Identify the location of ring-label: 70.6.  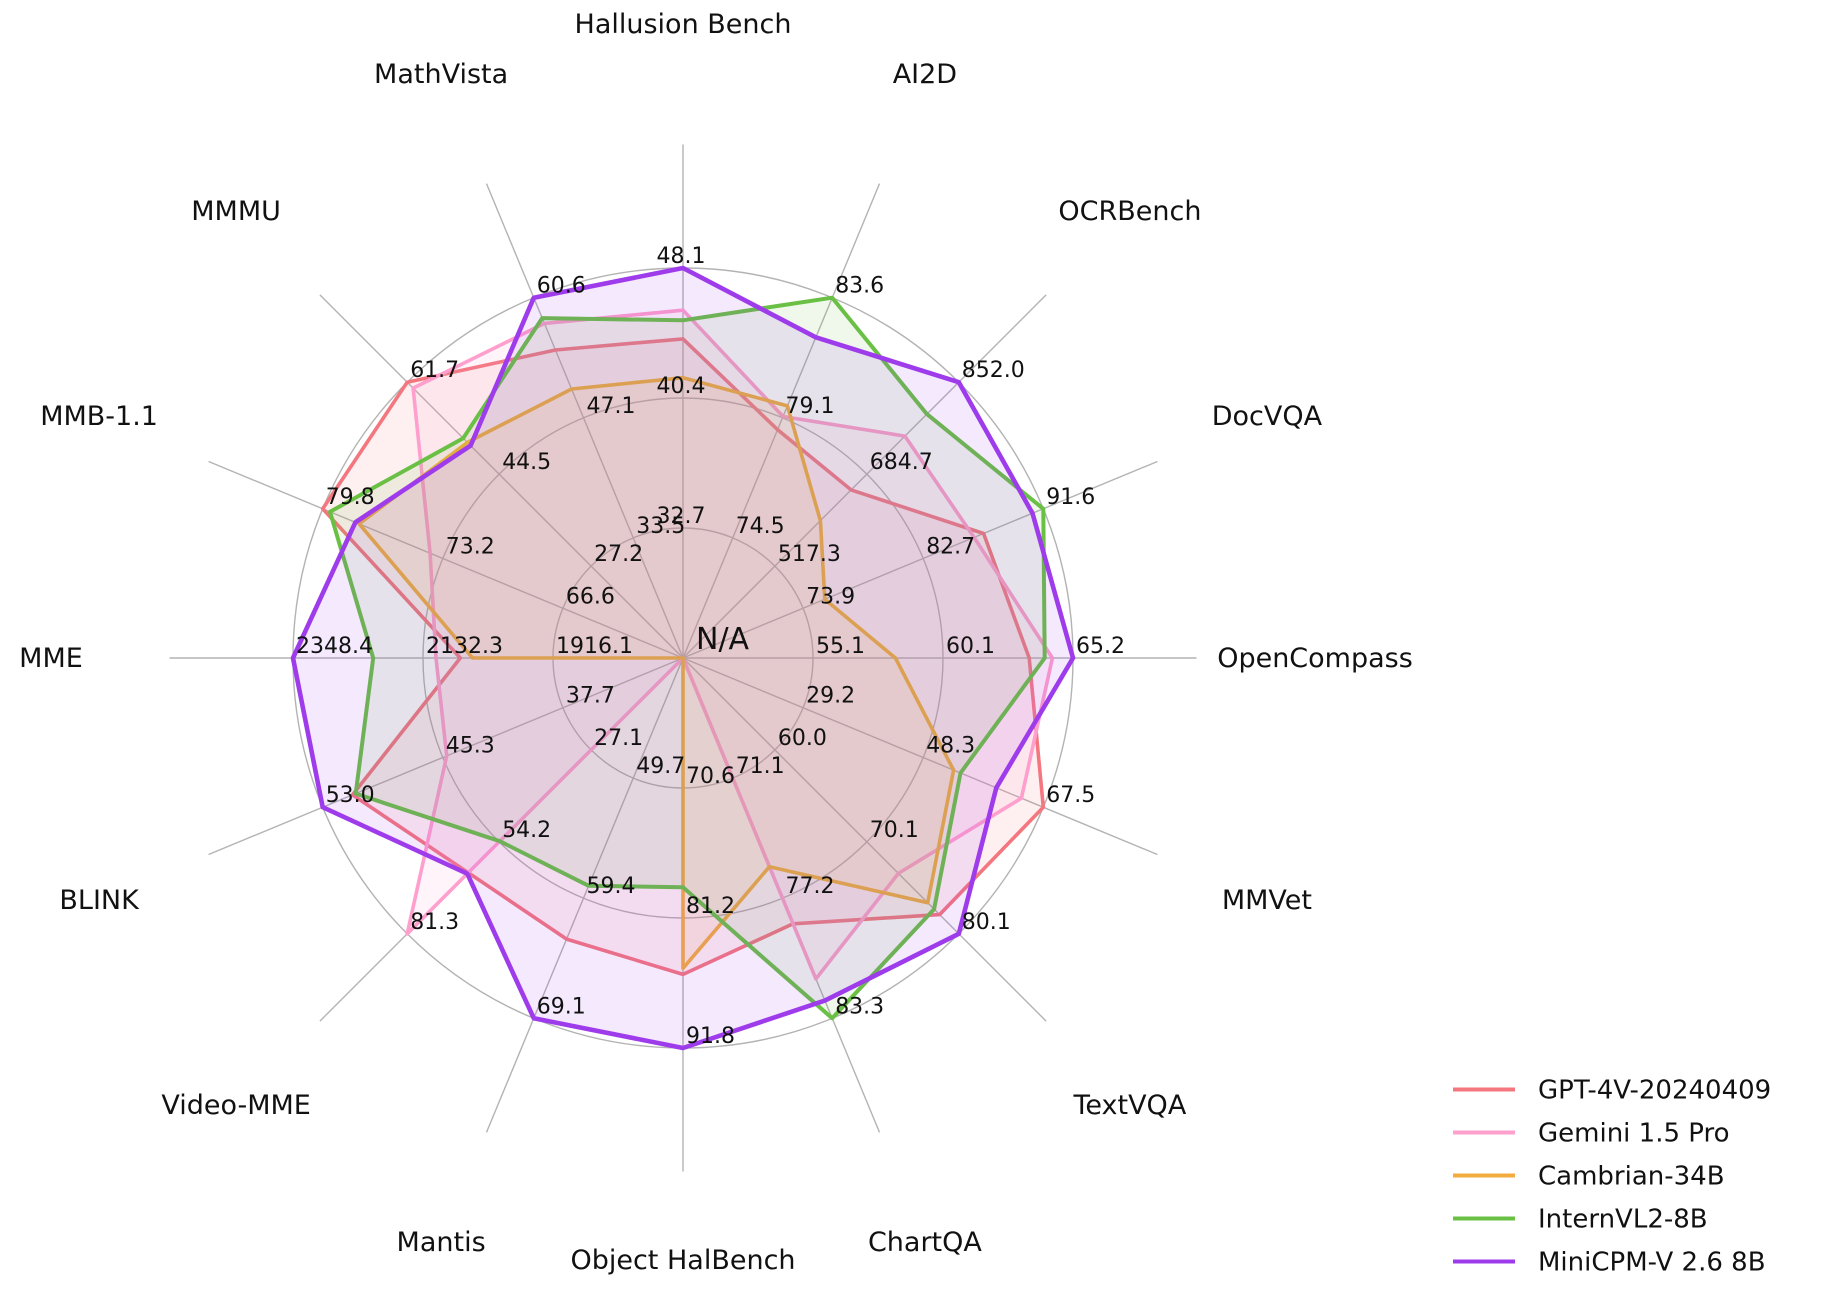
(710, 776).